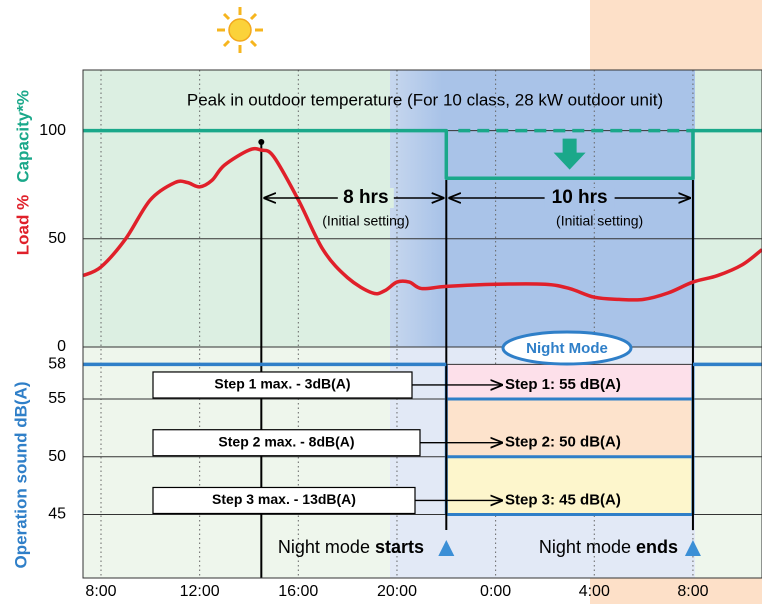 This screenshot has width=762, height=604. I want to click on capacity-arrow, so click(569, 154).